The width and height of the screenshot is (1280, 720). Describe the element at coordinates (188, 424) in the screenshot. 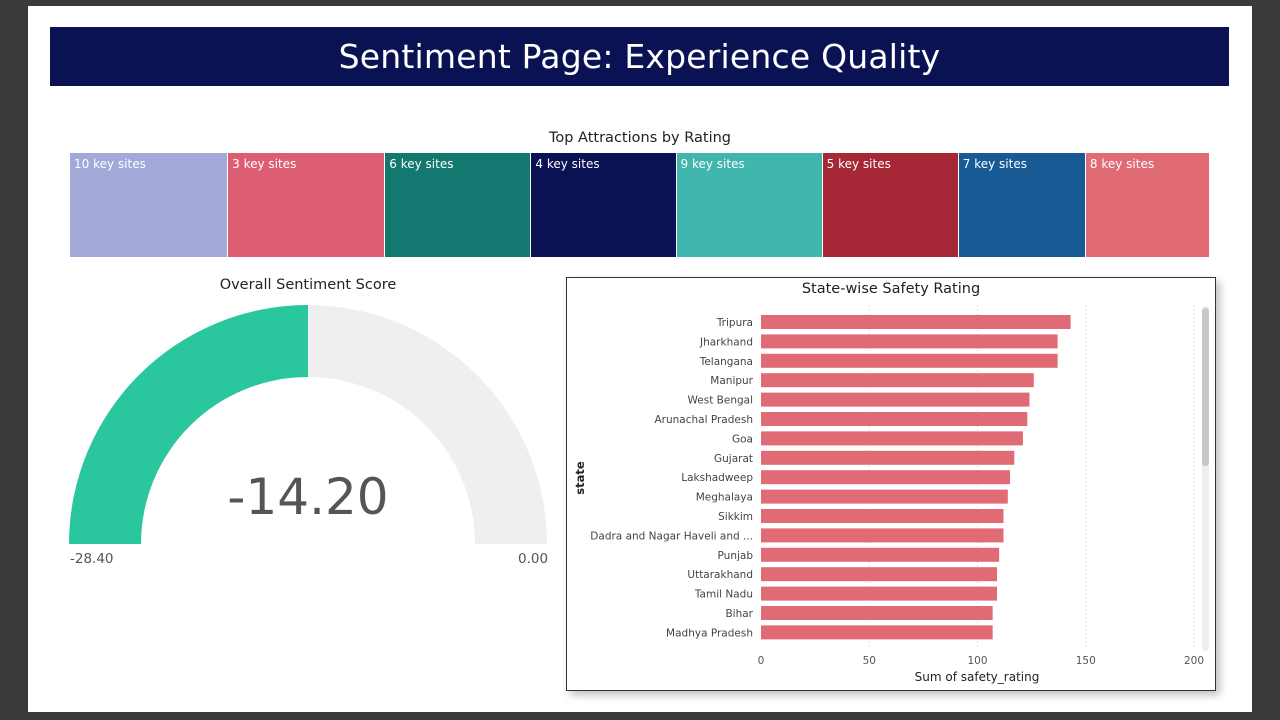

I see `gauge-fill` at that location.